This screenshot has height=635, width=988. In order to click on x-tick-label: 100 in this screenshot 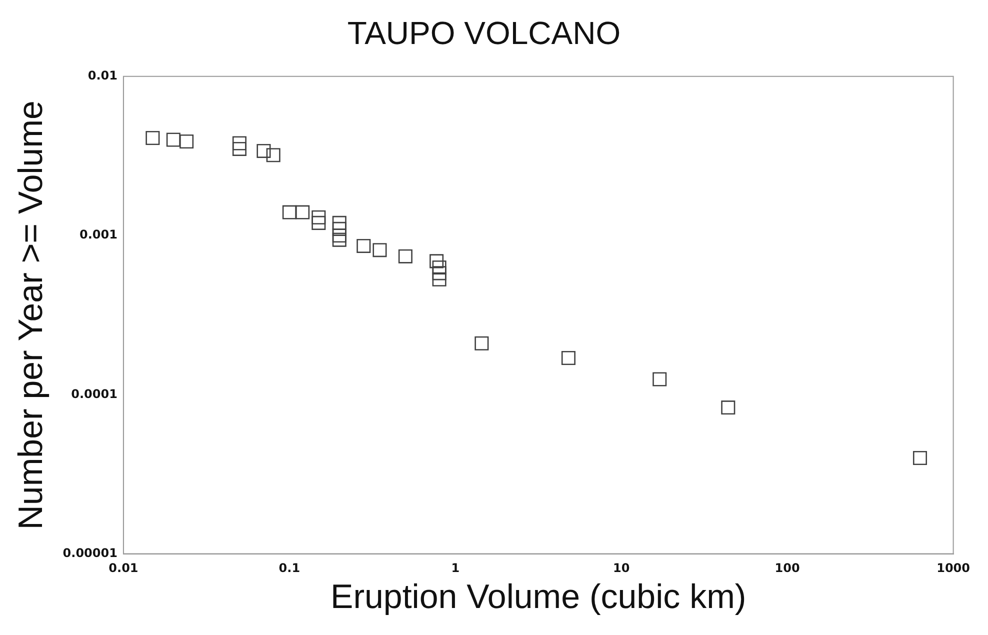, I will do `click(787, 568)`.